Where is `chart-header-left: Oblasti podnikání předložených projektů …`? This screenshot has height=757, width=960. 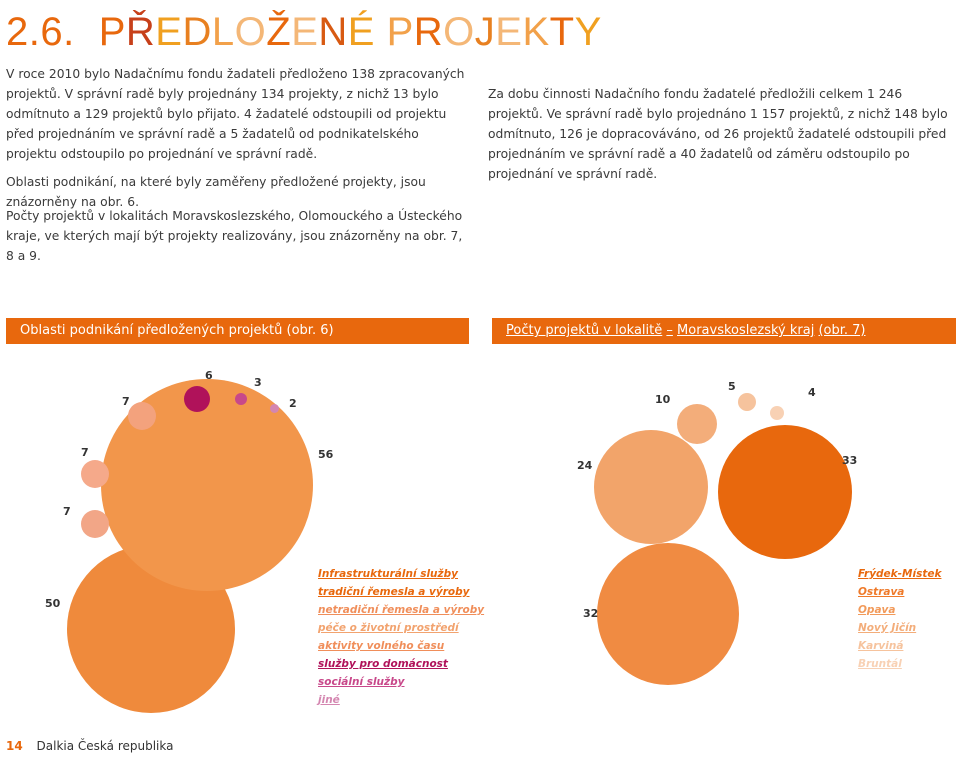
chart-header-left: Oblasti podnikání předložených projektů … is located at coordinates (237, 331).